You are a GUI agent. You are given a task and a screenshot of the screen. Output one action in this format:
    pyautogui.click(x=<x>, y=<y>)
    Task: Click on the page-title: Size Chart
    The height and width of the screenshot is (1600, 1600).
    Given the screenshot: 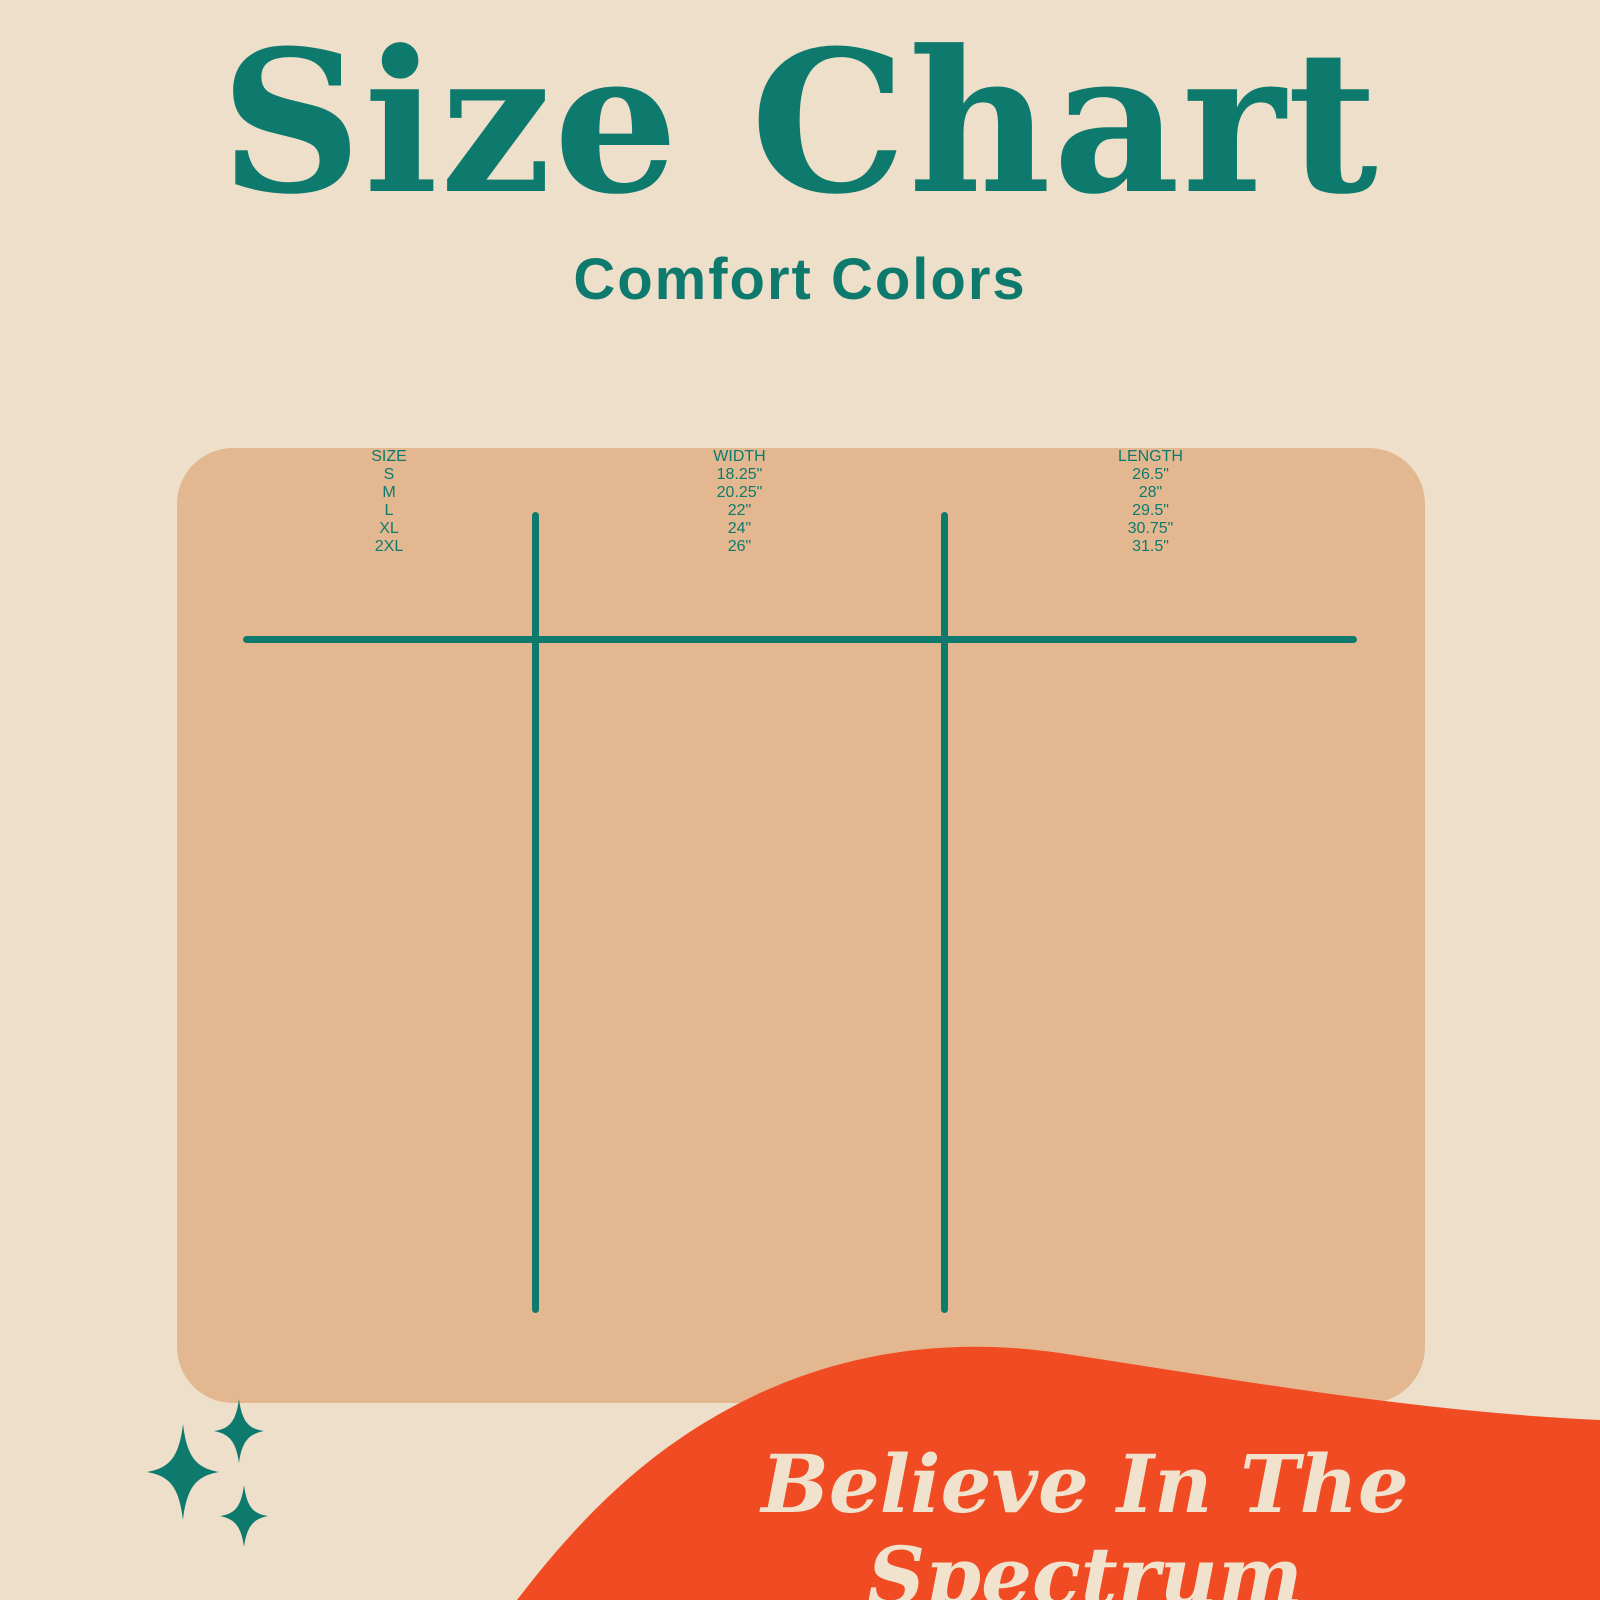 What is the action you would take?
    pyautogui.click(x=800, y=123)
    